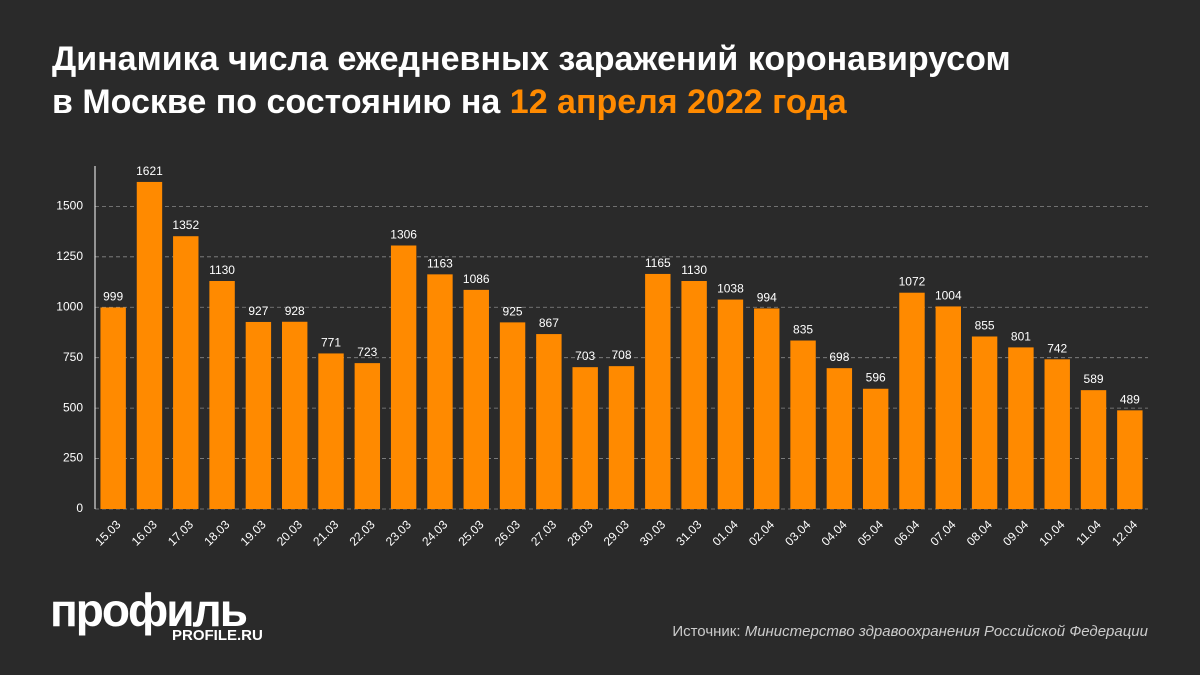  I want to click on value-label: 698, so click(839, 357).